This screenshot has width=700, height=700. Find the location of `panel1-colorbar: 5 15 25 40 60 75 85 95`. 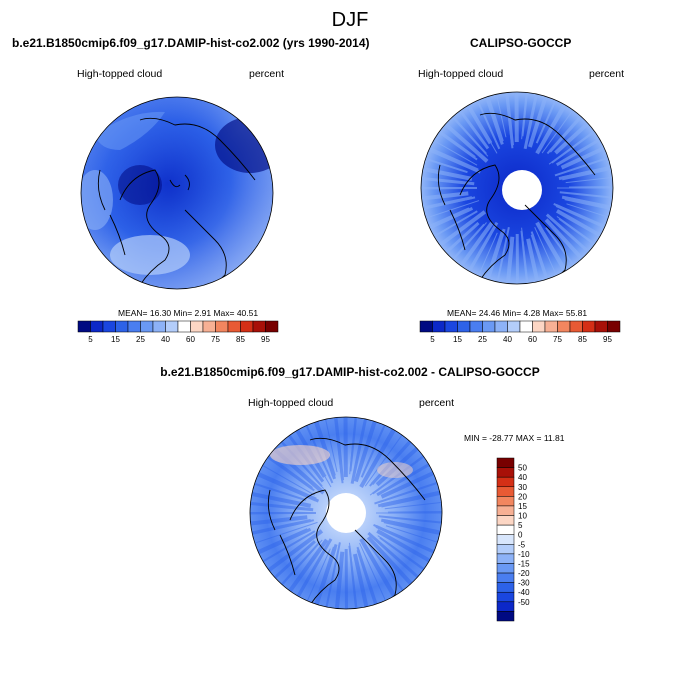

panel1-colorbar: 5 15 25 40 60 75 85 95 is located at coordinates (178, 332).